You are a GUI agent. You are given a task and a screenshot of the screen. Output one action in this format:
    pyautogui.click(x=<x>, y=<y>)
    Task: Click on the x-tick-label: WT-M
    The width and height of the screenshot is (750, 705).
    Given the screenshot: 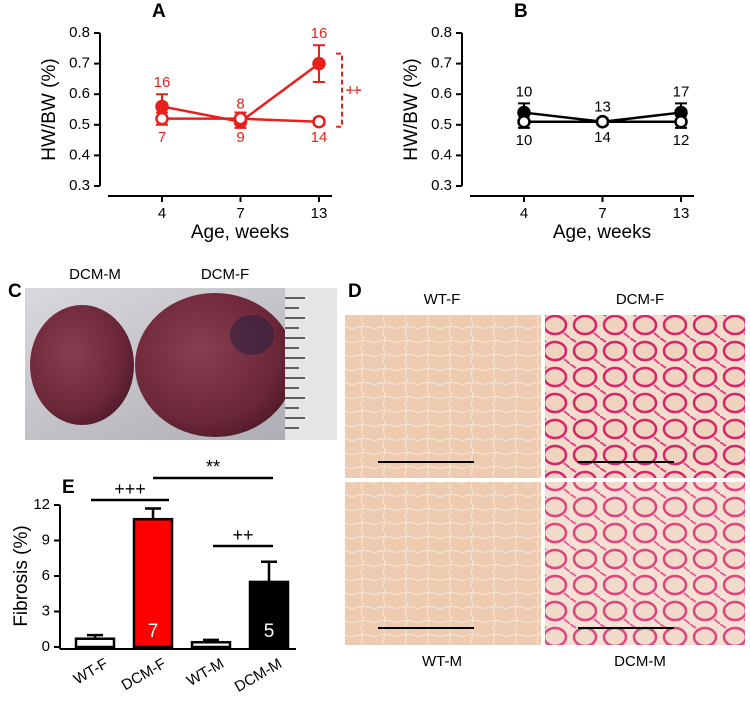 What is the action you would take?
    pyautogui.click(x=205, y=672)
    